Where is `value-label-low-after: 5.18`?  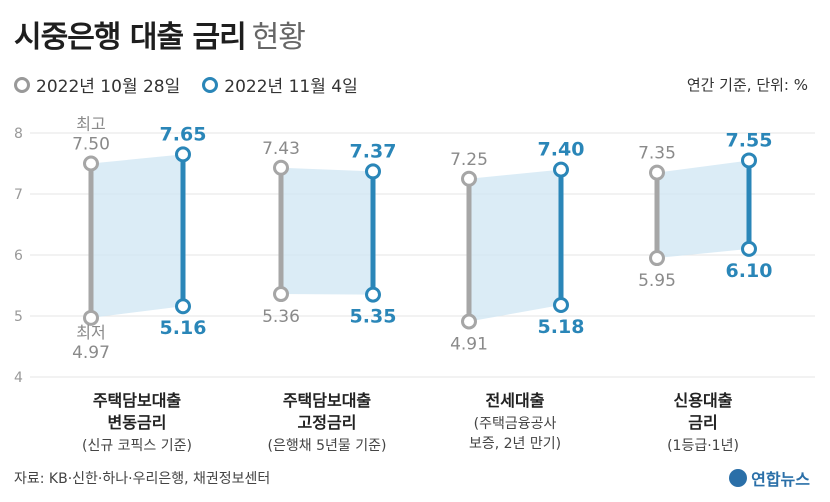 value-label-low-after: 5.18 is located at coordinates (561, 327).